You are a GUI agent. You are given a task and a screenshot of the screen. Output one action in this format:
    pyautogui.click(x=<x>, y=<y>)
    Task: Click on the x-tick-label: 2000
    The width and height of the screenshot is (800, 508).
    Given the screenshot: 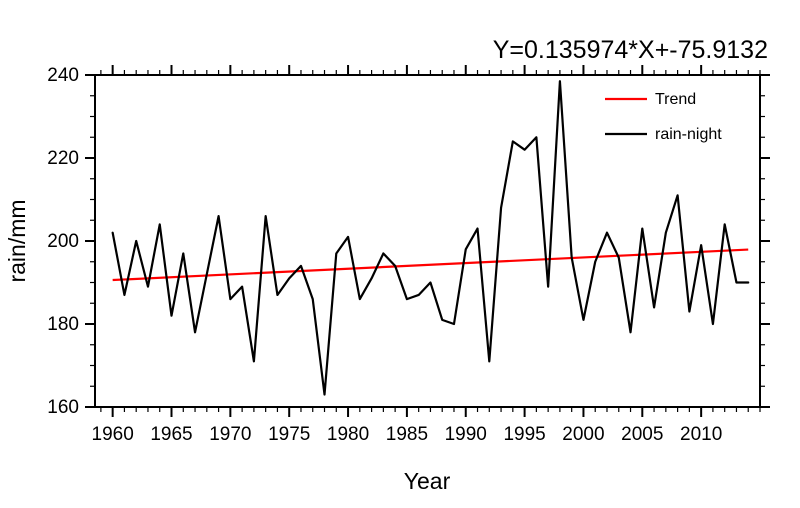 What is the action you would take?
    pyautogui.click(x=583, y=434)
    